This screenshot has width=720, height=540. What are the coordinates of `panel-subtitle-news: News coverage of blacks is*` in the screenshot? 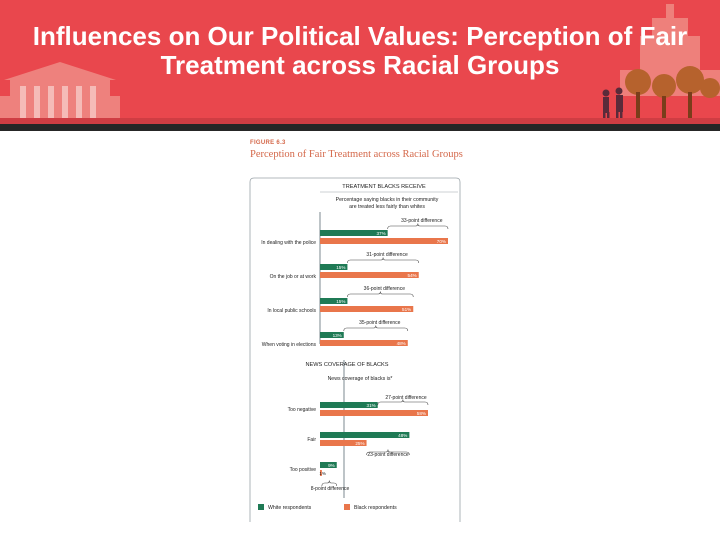 It's located at (360, 379).